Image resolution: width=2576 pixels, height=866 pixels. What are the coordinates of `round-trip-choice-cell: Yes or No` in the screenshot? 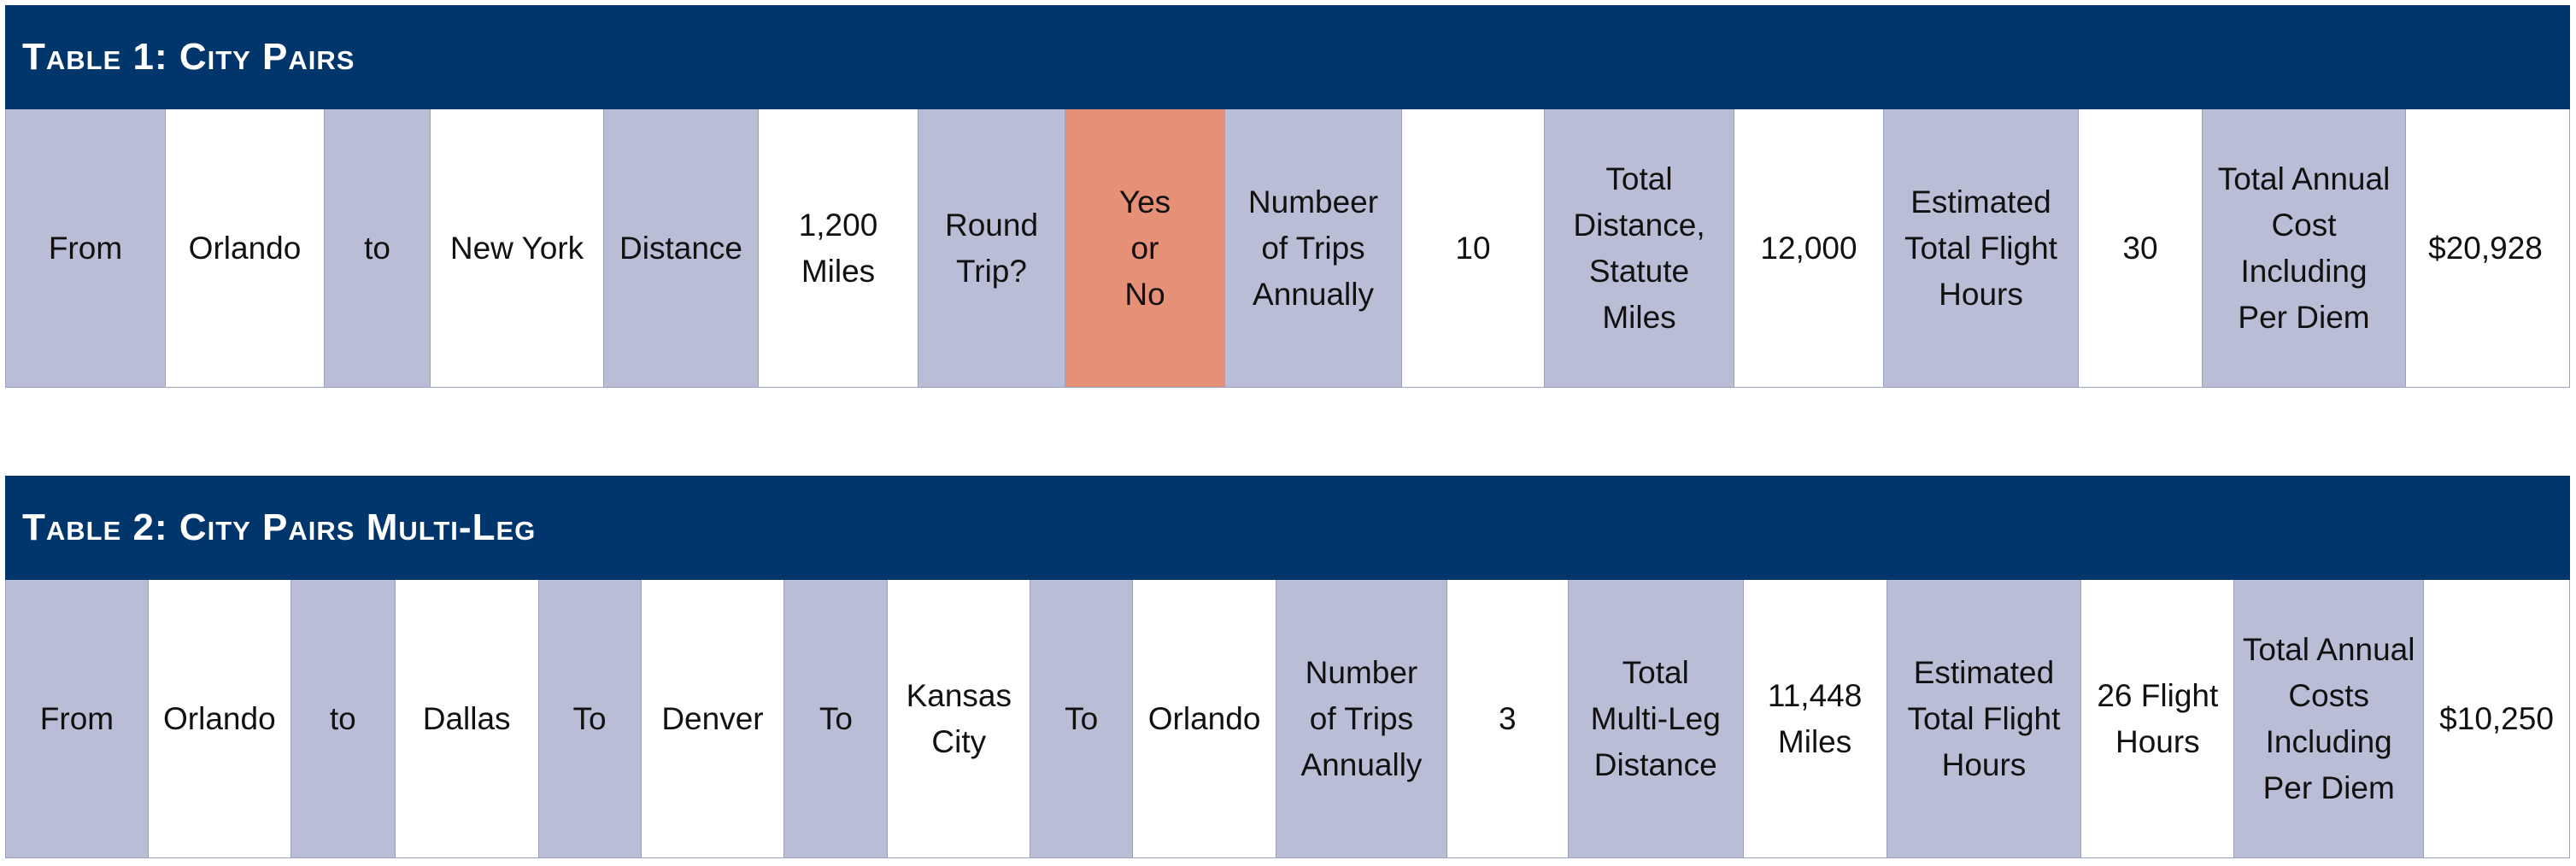 It's located at (1145, 248).